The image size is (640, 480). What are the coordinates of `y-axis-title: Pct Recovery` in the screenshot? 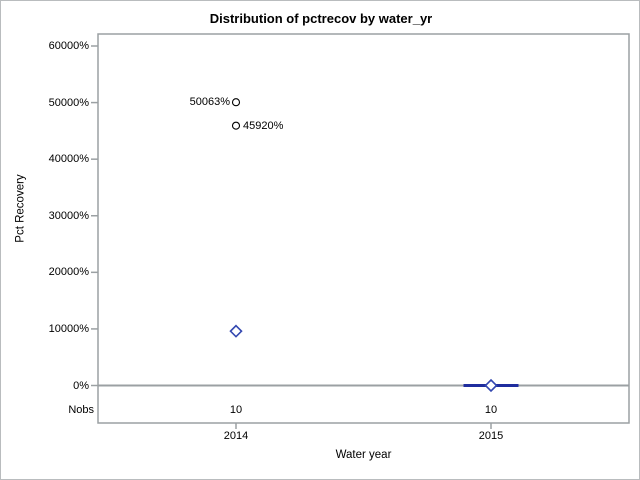 It's located at (20, 208).